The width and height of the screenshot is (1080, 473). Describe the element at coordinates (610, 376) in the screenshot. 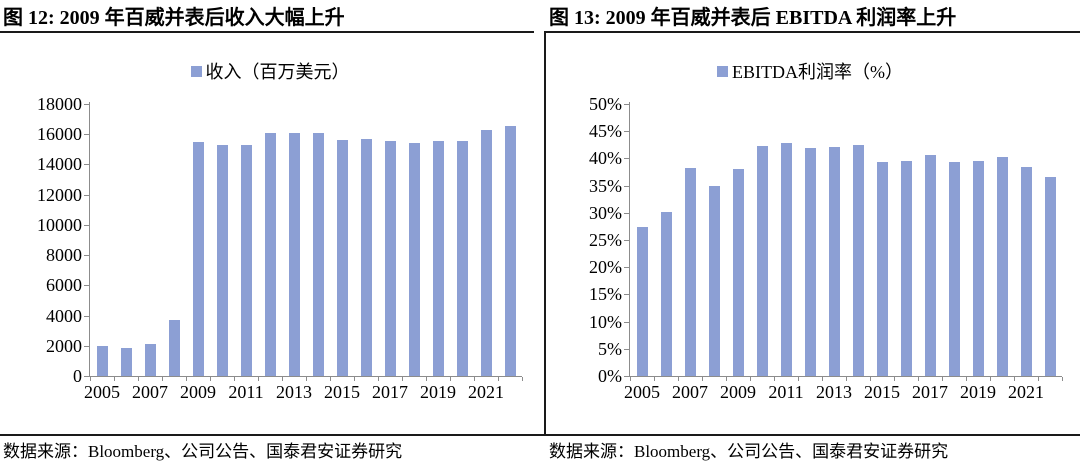

I see `y-tick-label: 0%` at that location.